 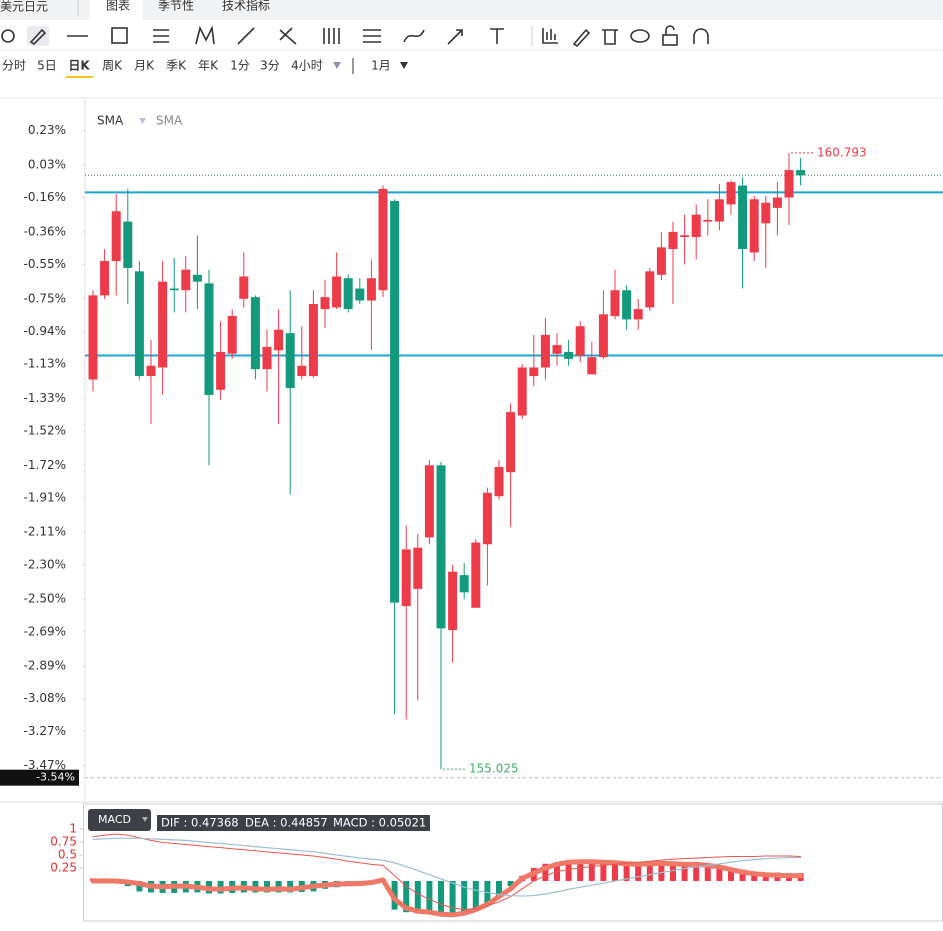 What do you see at coordinates (45, 430) in the screenshot?
I see `y-tick-label: -1.52%` at bounding box center [45, 430].